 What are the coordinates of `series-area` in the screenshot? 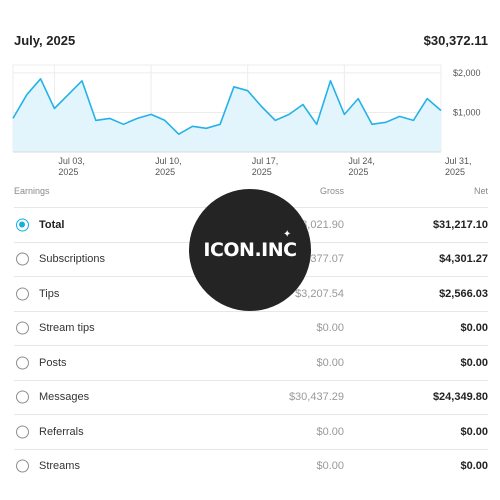 It's located at (227, 115).